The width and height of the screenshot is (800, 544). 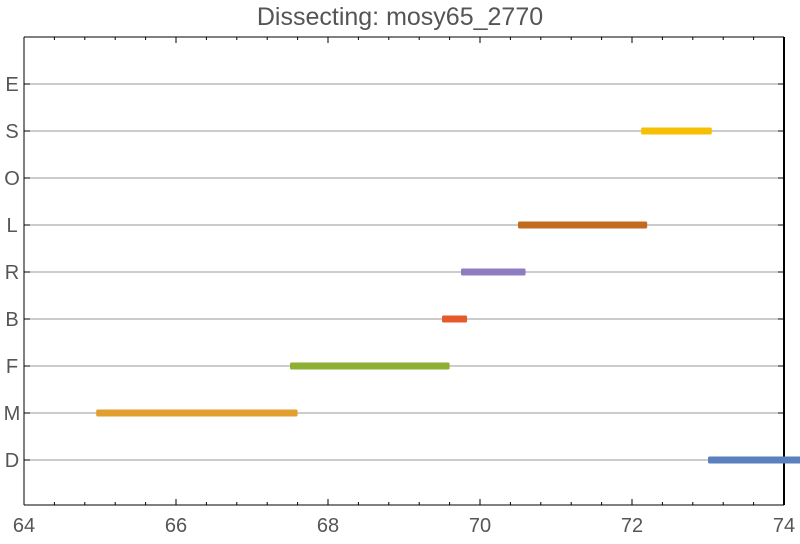 What do you see at coordinates (784, 526) in the screenshot?
I see `x-tick-label: 74` at bounding box center [784, 526].